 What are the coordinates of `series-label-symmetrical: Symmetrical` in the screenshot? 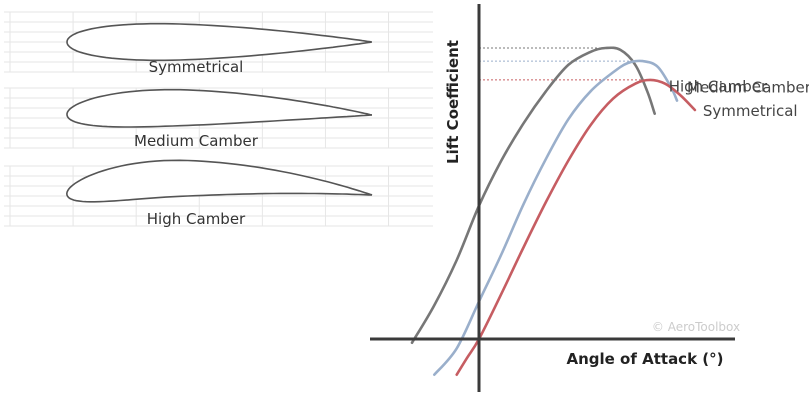 It's located at (750, 111).